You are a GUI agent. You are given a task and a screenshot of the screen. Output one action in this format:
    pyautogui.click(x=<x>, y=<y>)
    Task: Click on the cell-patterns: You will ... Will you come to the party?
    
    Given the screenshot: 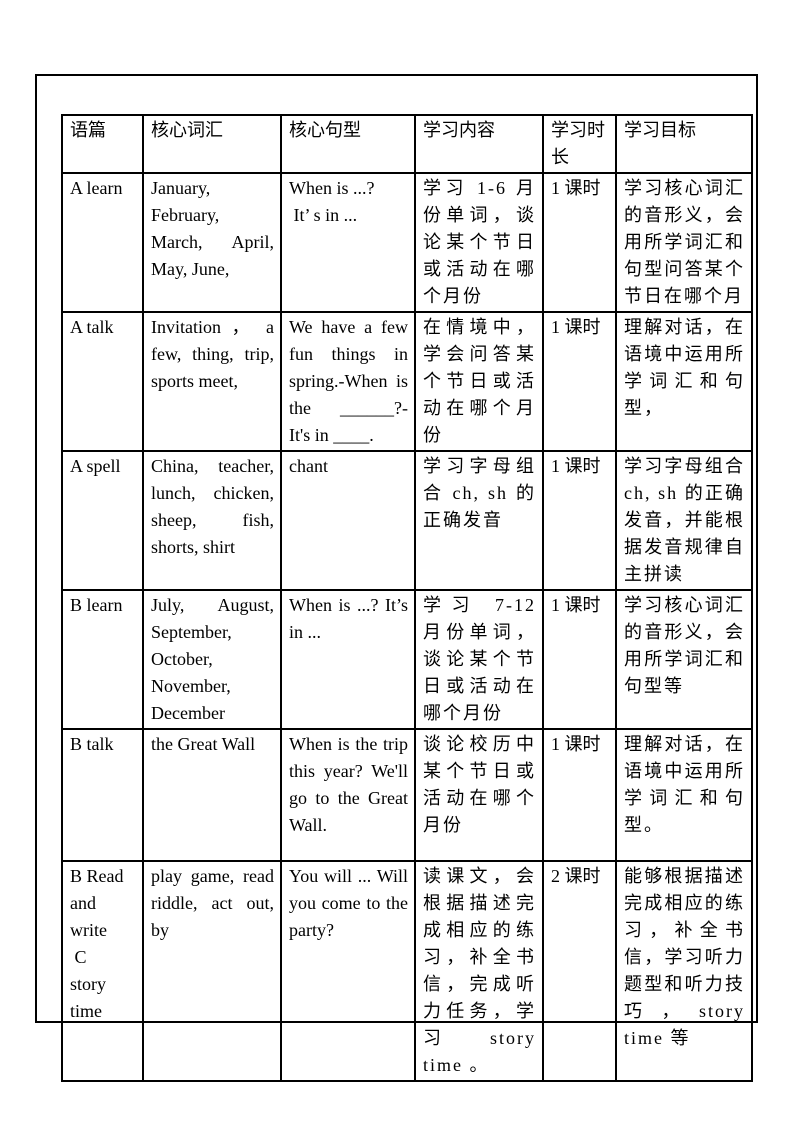 What is the action you would take?
    pyautogui.click(x=348, y=971)
    